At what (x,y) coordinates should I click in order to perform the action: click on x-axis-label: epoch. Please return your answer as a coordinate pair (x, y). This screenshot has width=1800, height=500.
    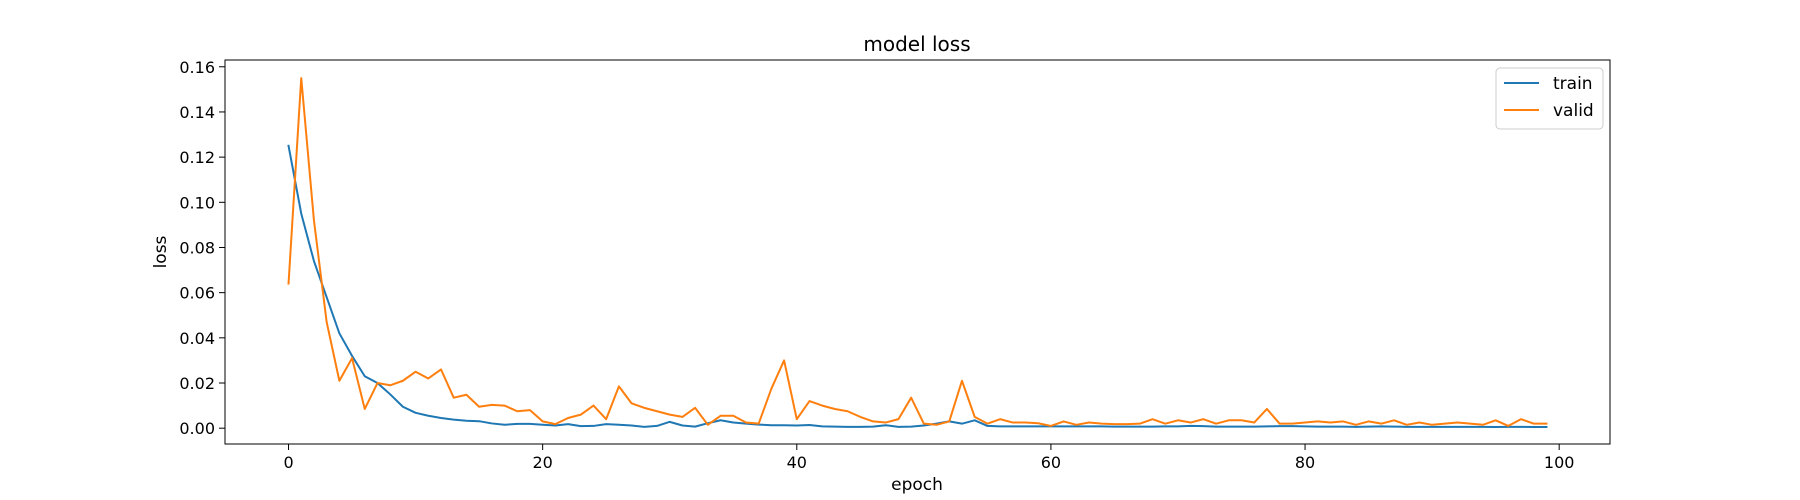
    Looking at the image, I should click on (917, 485).